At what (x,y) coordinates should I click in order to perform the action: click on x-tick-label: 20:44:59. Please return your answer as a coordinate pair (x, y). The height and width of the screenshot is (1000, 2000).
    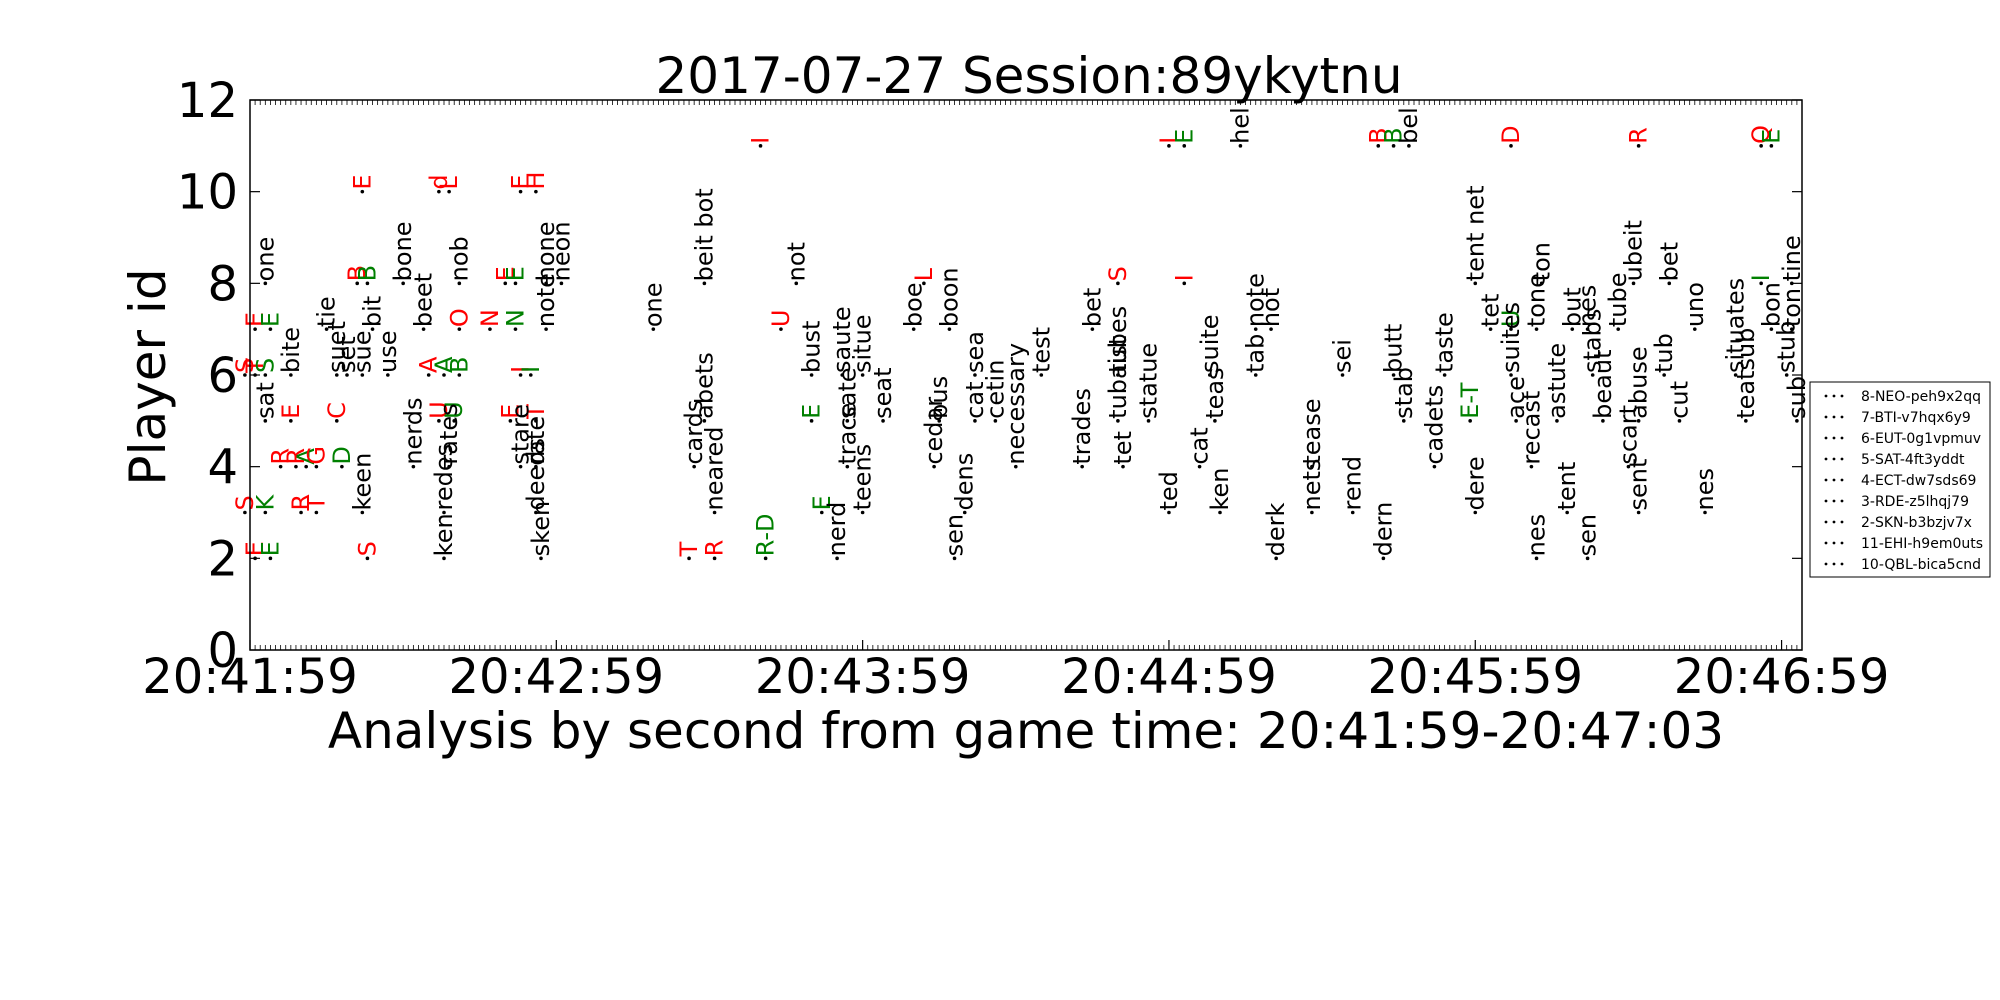
    Looking at the image, I should click on (1169, 677).